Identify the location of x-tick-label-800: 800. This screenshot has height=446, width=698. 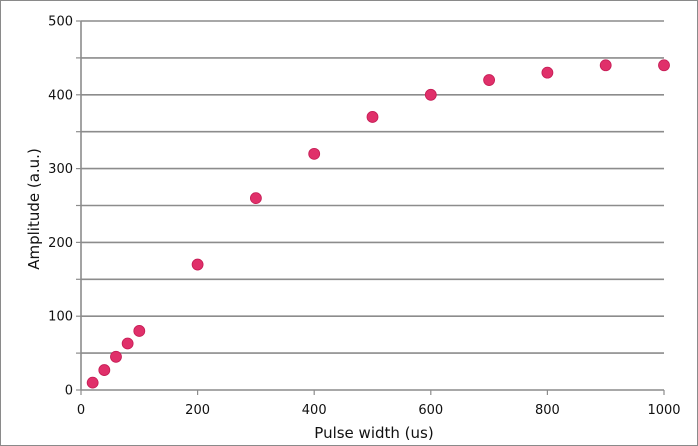
(547, 410).